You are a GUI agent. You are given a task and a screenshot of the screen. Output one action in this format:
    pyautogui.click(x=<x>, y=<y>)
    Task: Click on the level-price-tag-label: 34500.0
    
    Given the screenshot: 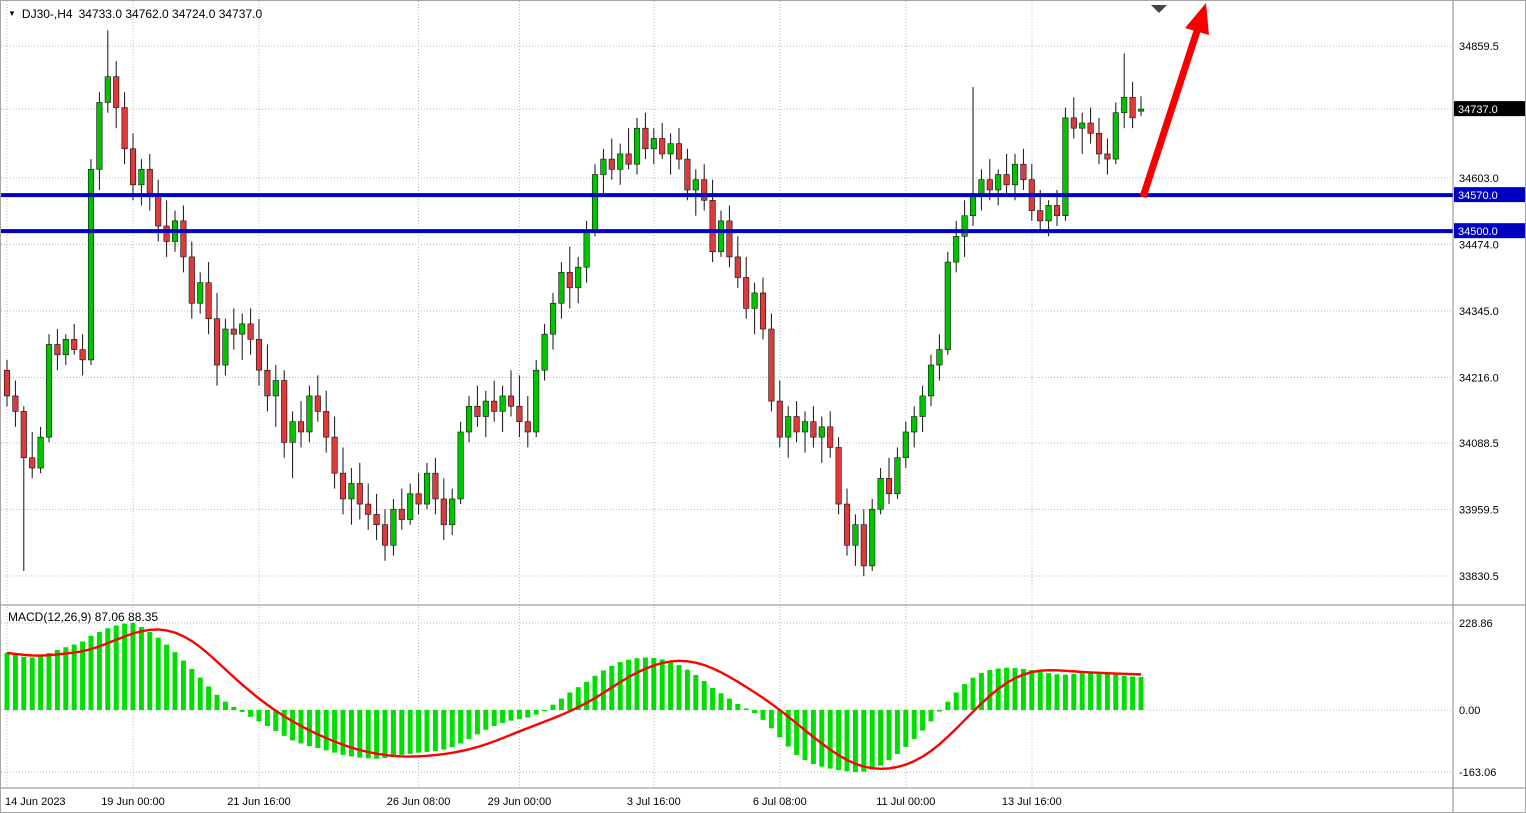 What is the action you would take?
    pyautogui.click(x=1478, y=232)
    